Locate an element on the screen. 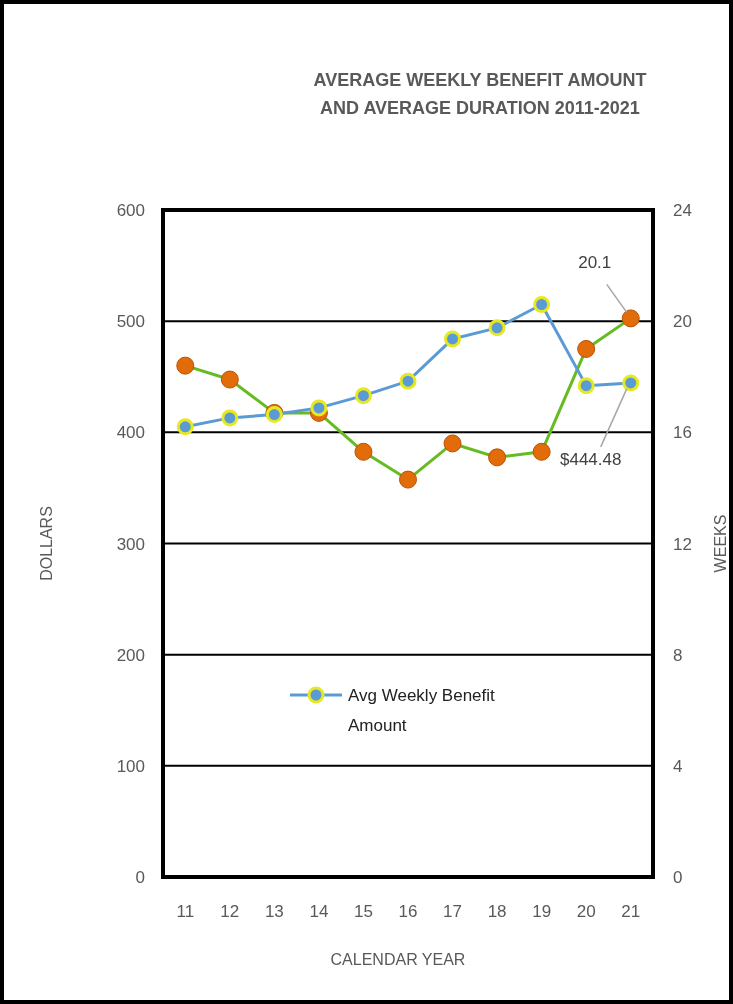  x-tick-label: 21 is located at coordinates (631, 911).